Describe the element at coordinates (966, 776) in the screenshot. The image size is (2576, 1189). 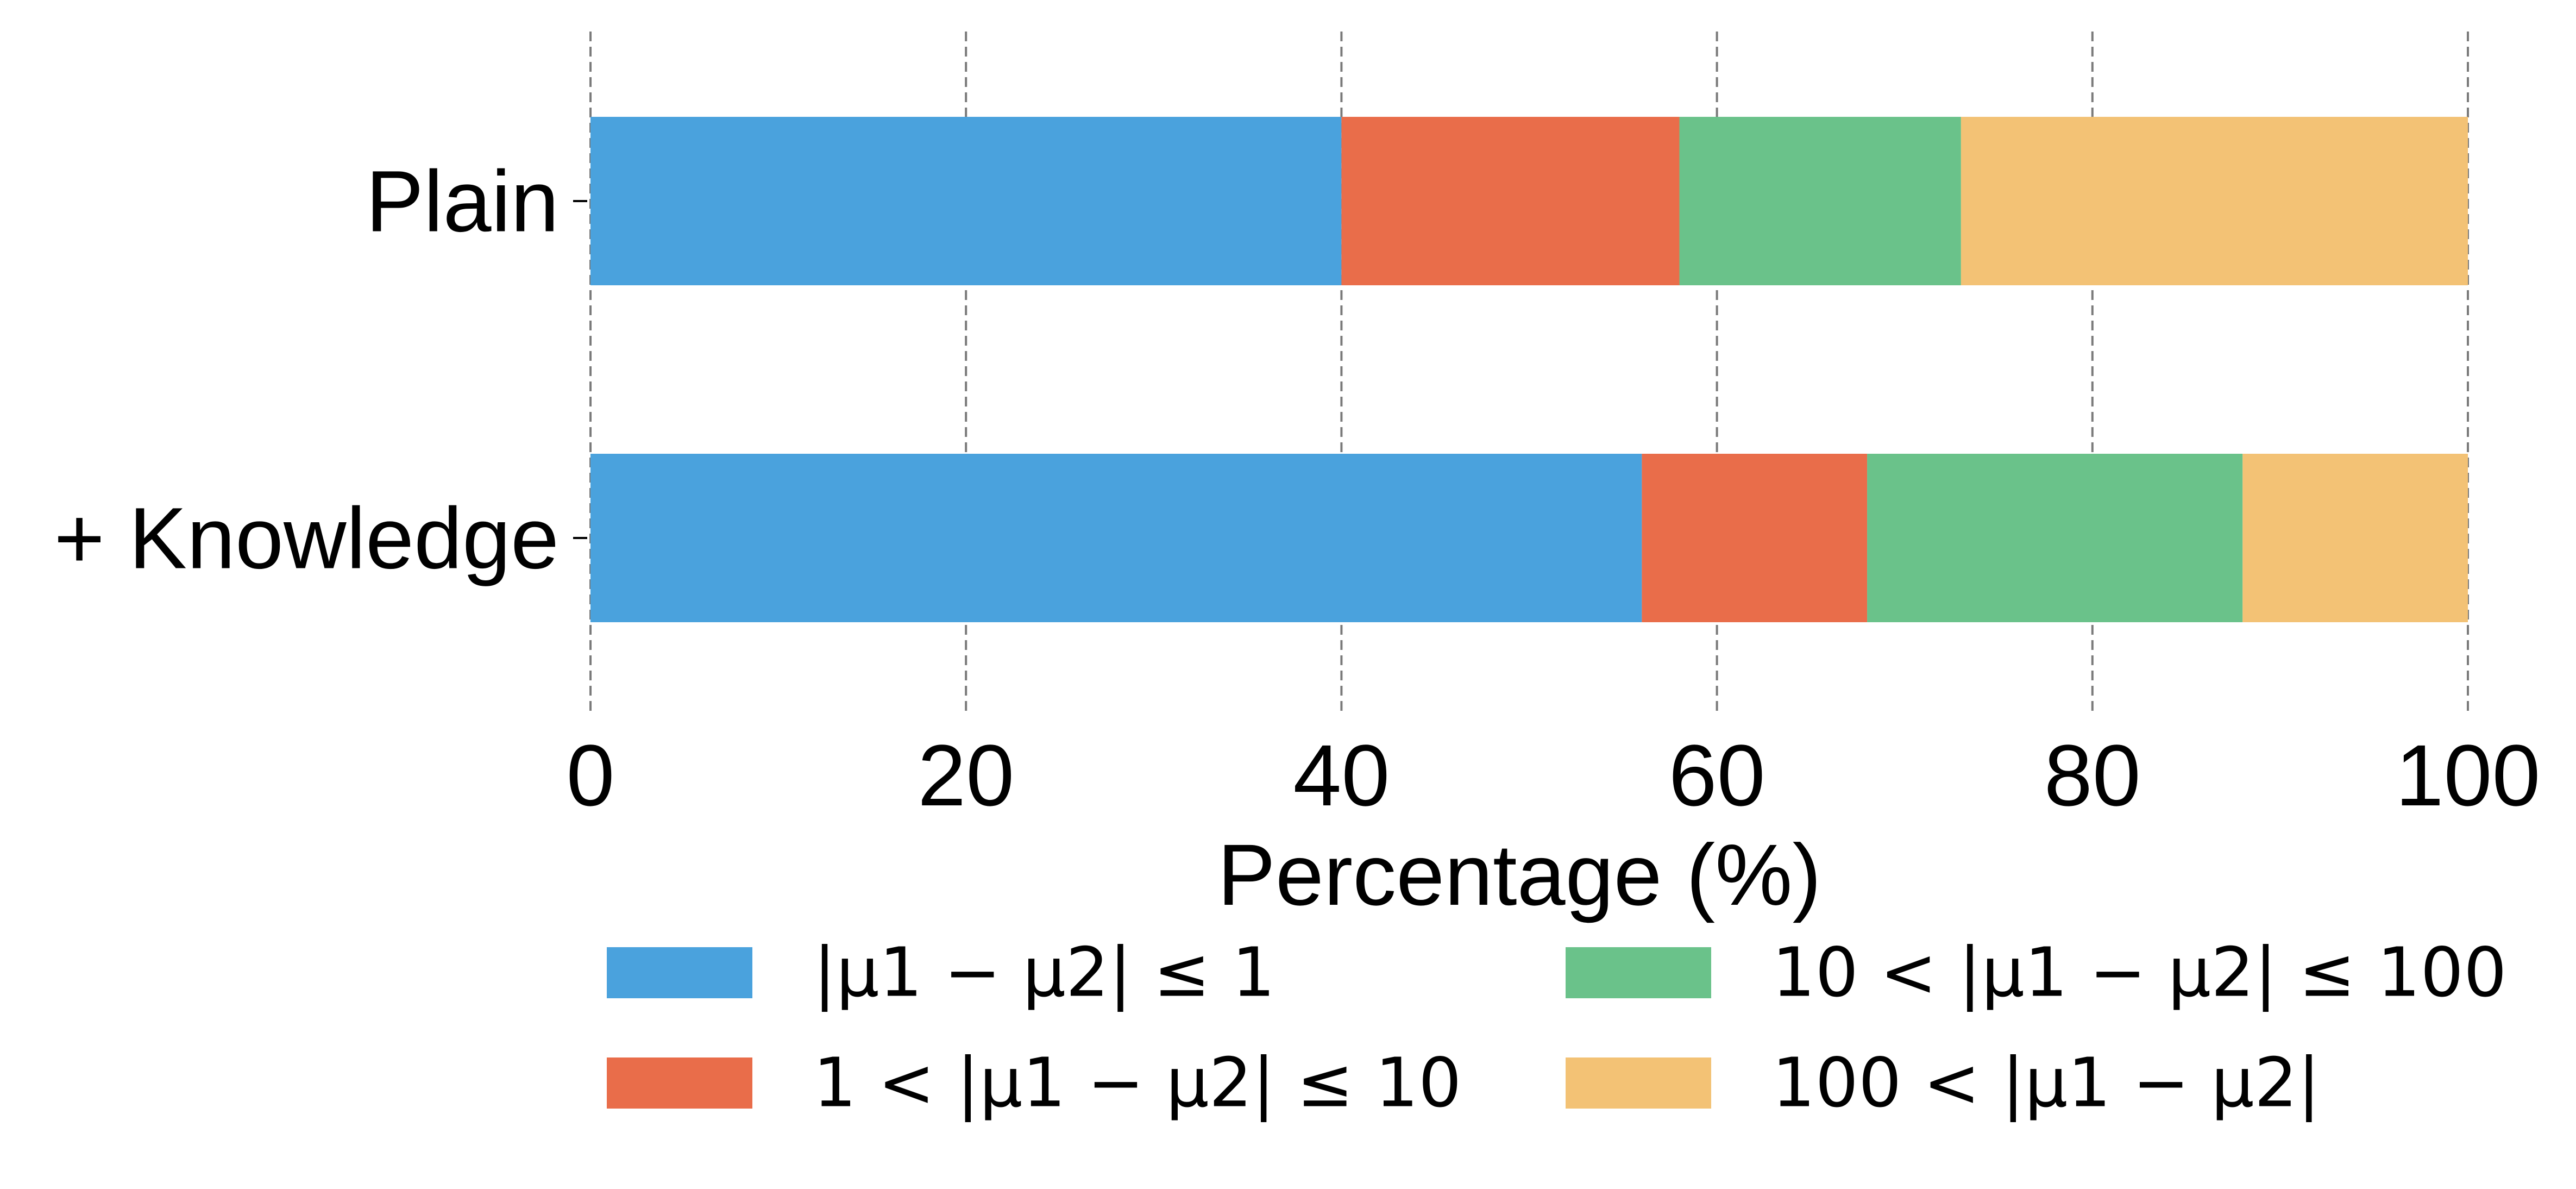
I see `x-tick-label: 20` at that location.